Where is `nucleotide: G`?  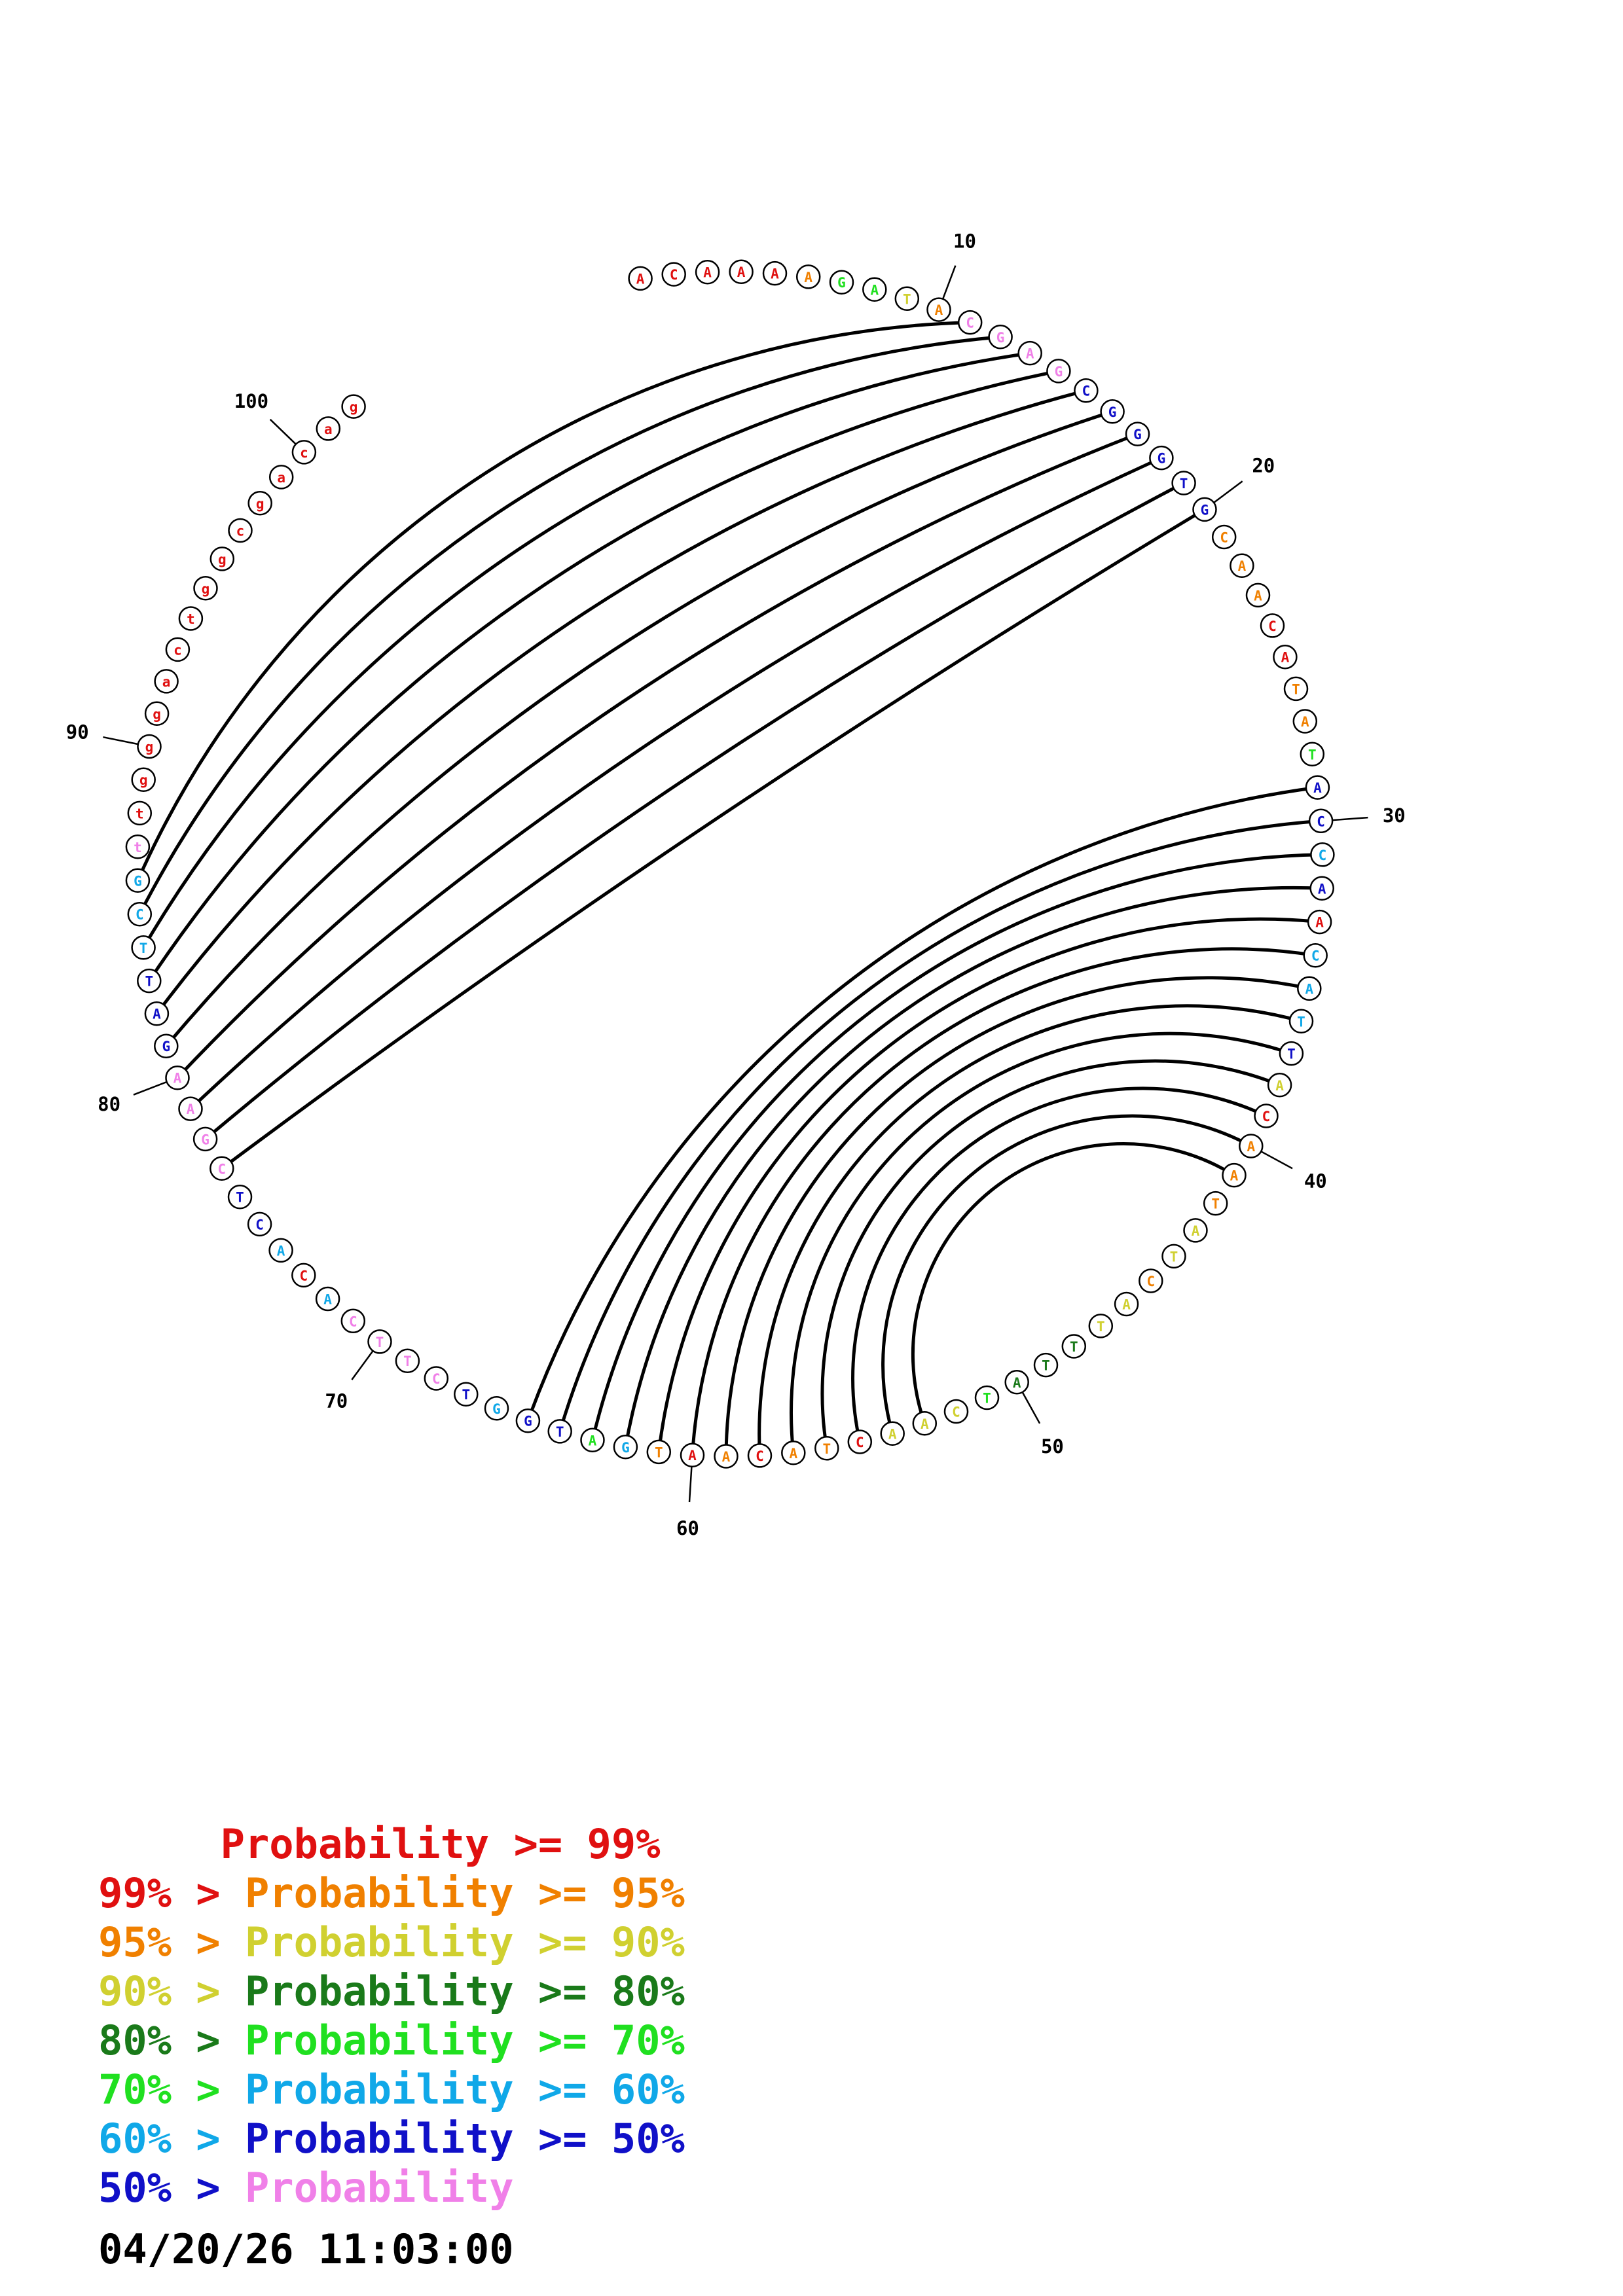
nucleotide: G is located at coordinates (205, 1139).